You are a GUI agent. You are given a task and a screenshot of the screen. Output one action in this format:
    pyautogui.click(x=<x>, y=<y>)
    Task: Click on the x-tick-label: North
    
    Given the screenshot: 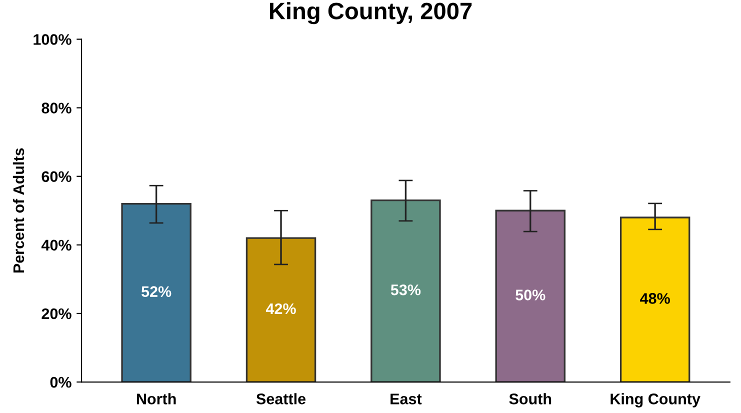 What is the action you would take?
    pyautogui.click(x=156, y=398)
    